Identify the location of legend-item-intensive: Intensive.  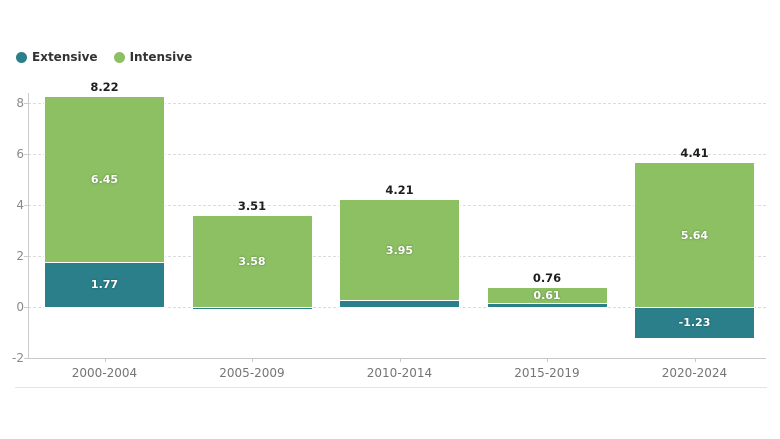
(153, 57).